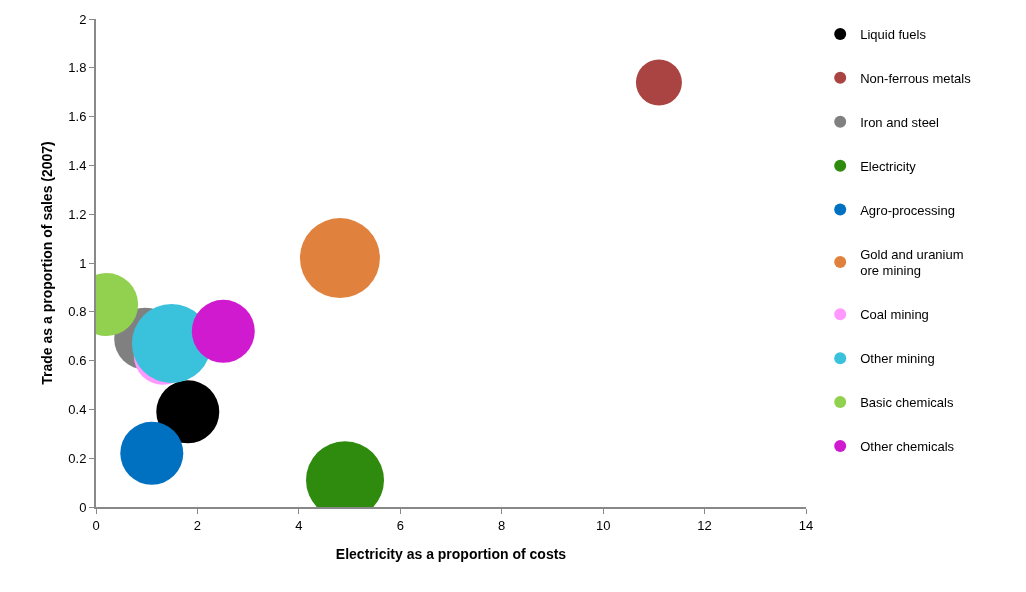 The image size is (1026, 592). Describe the element at coordinates (83, 263) in the screenshot. I see `y-tick-label: 1` at that location.